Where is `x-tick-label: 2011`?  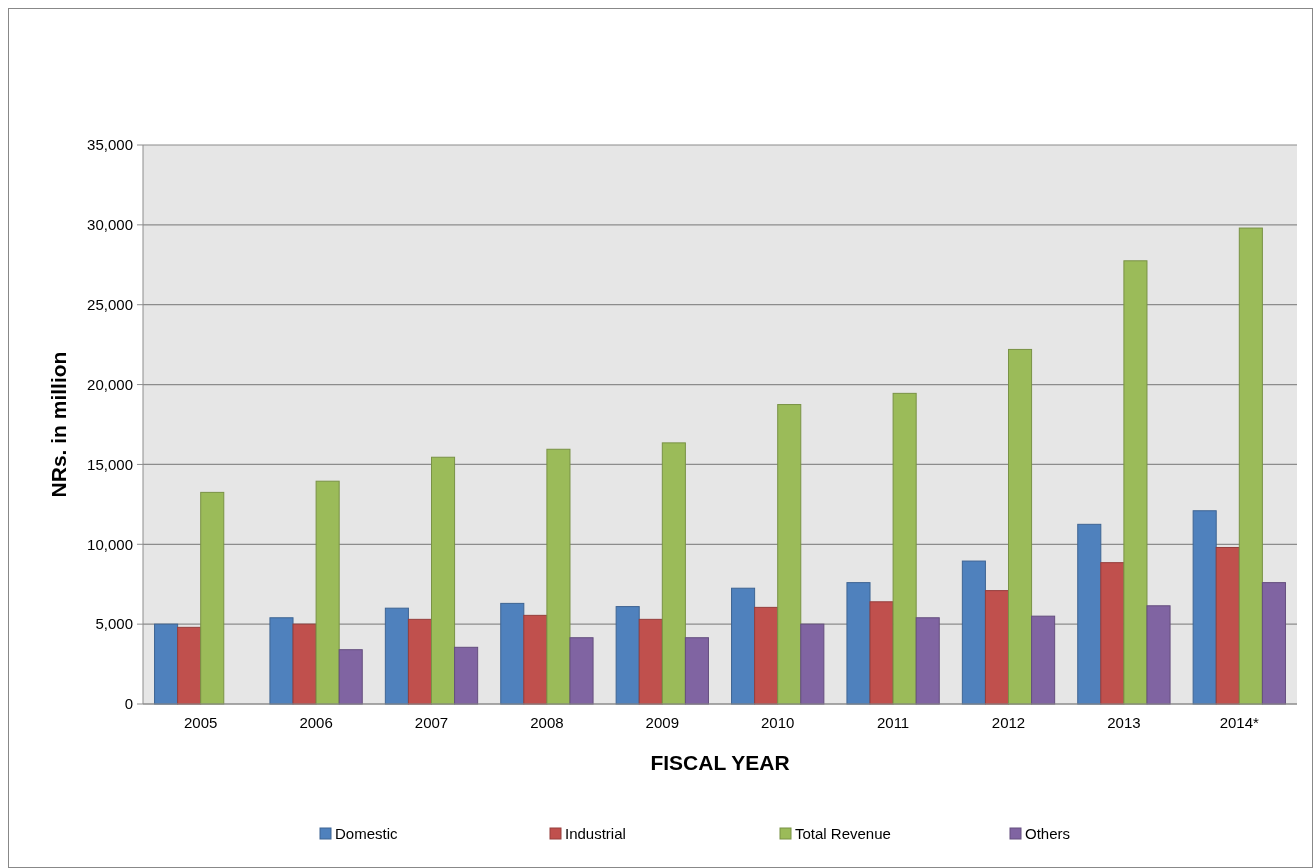 x-tick-label: 2011 is located at coordinates (893, 722).